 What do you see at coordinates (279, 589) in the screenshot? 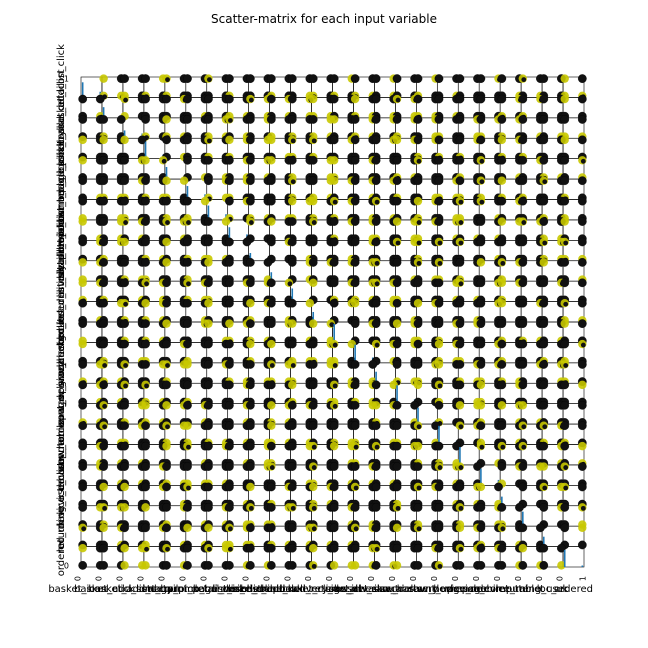
I see `x-variable-label: closed_minibasket_click` at bounding box center [279, 589].